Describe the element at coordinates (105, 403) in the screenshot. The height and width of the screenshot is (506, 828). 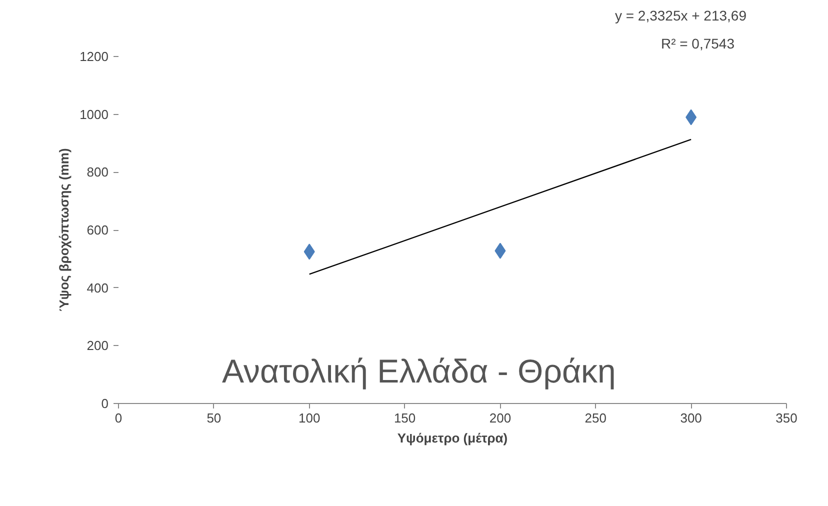
I see `y-tick-label: 0` at that location.